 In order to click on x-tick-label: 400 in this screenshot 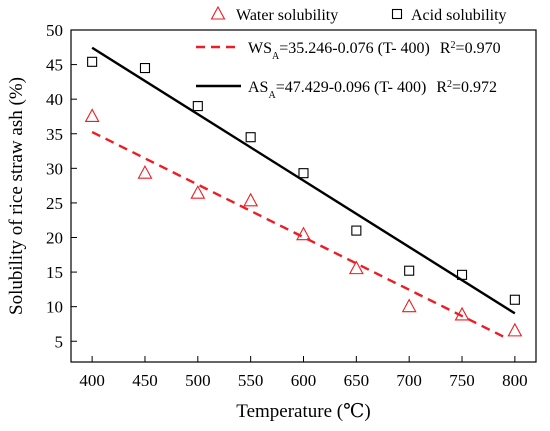, I will do `click(92, 380)`.